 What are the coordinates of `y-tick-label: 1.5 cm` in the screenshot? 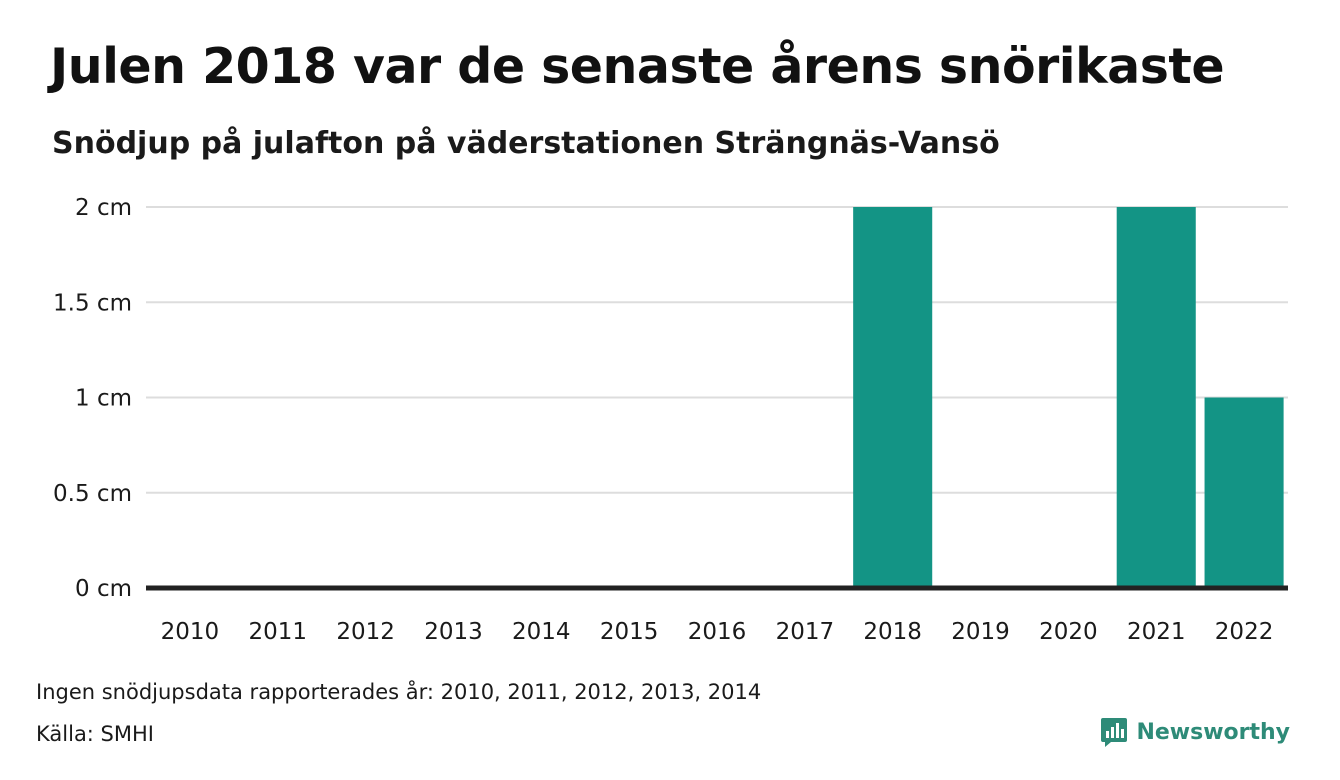 It's located at (92, 303).